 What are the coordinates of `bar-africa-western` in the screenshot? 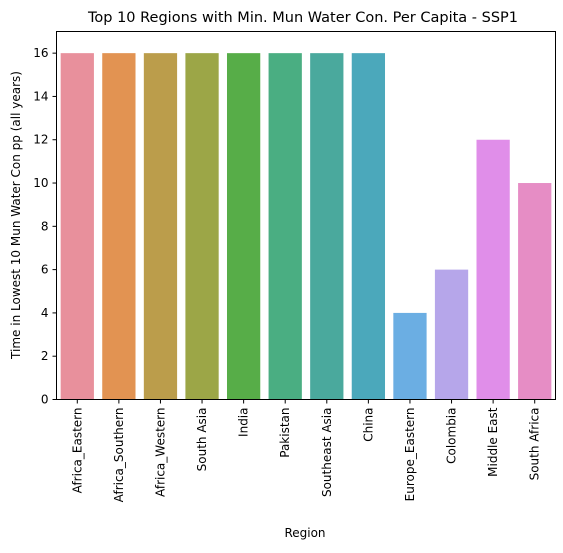 It's located at (160, 226).